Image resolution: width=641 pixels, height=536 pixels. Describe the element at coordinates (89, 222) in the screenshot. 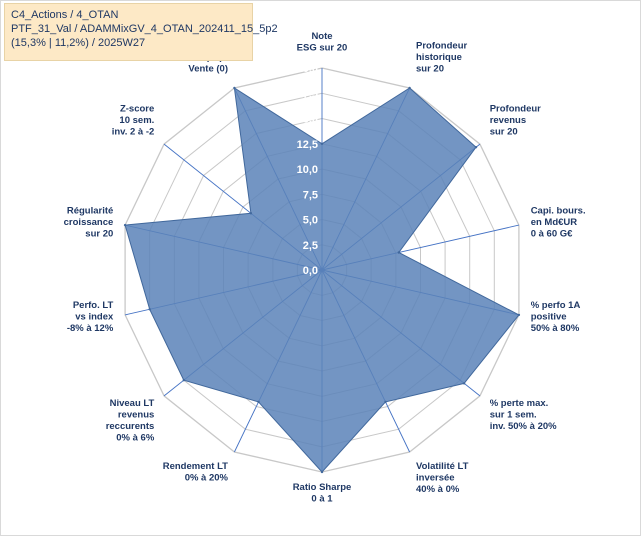

I see `axis-label-line: croissance` at that location.